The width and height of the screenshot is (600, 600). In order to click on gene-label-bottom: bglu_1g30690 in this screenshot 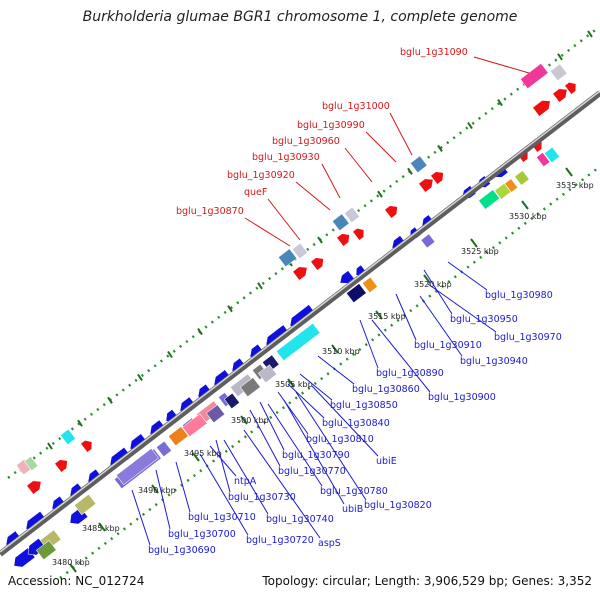, I will do `click(182, 550)`.